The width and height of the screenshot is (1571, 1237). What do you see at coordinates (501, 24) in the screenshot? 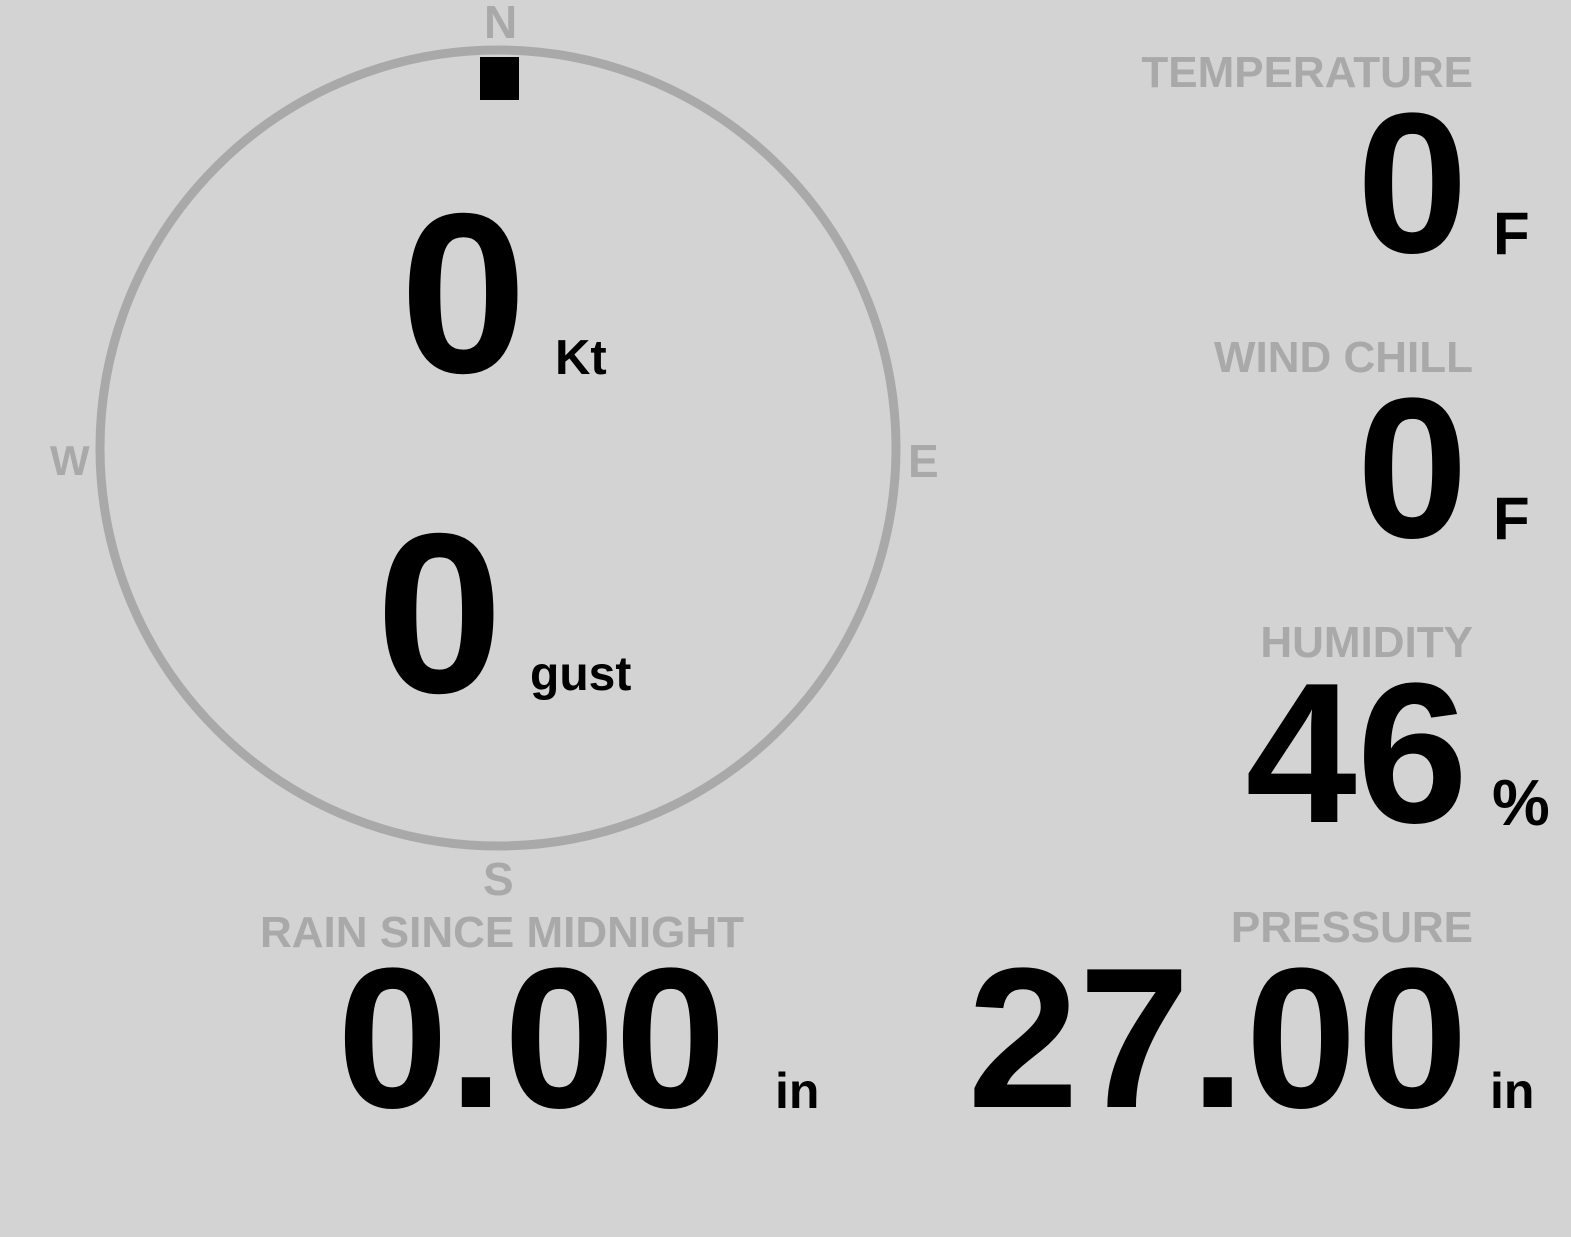
I see `compass-north: N` at bounding box center [501, 24].